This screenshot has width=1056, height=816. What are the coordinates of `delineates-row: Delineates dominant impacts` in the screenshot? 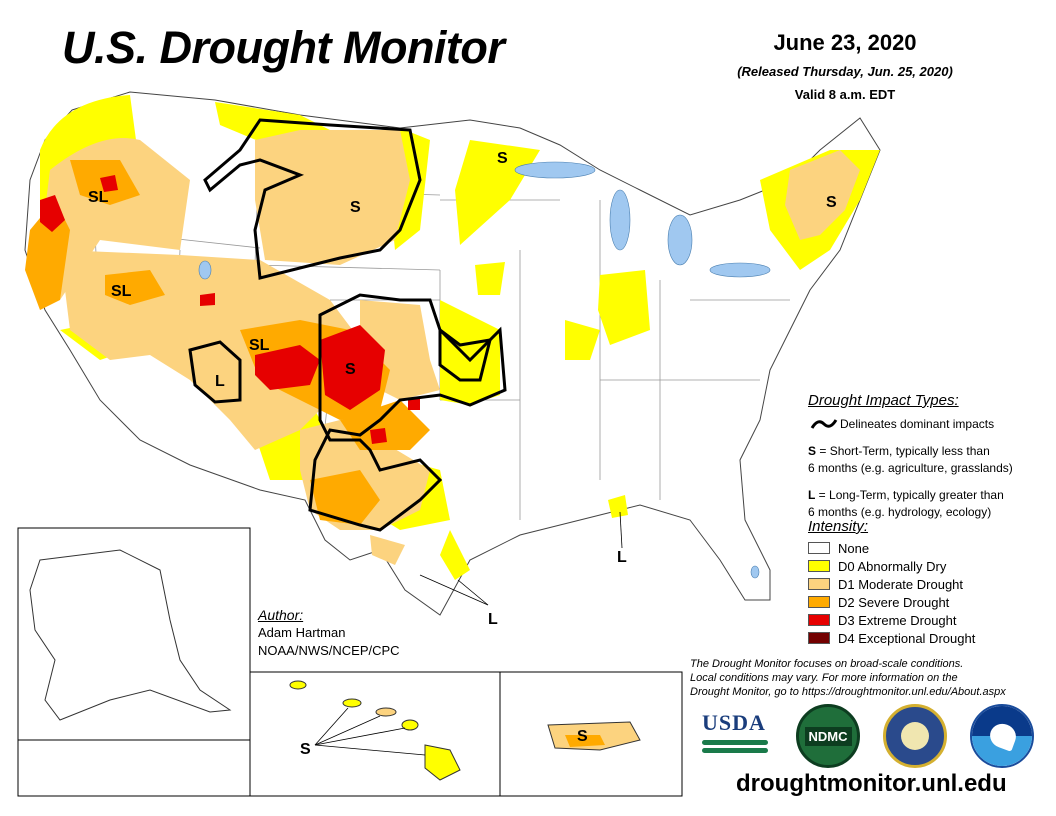 It's located at (928, 424).